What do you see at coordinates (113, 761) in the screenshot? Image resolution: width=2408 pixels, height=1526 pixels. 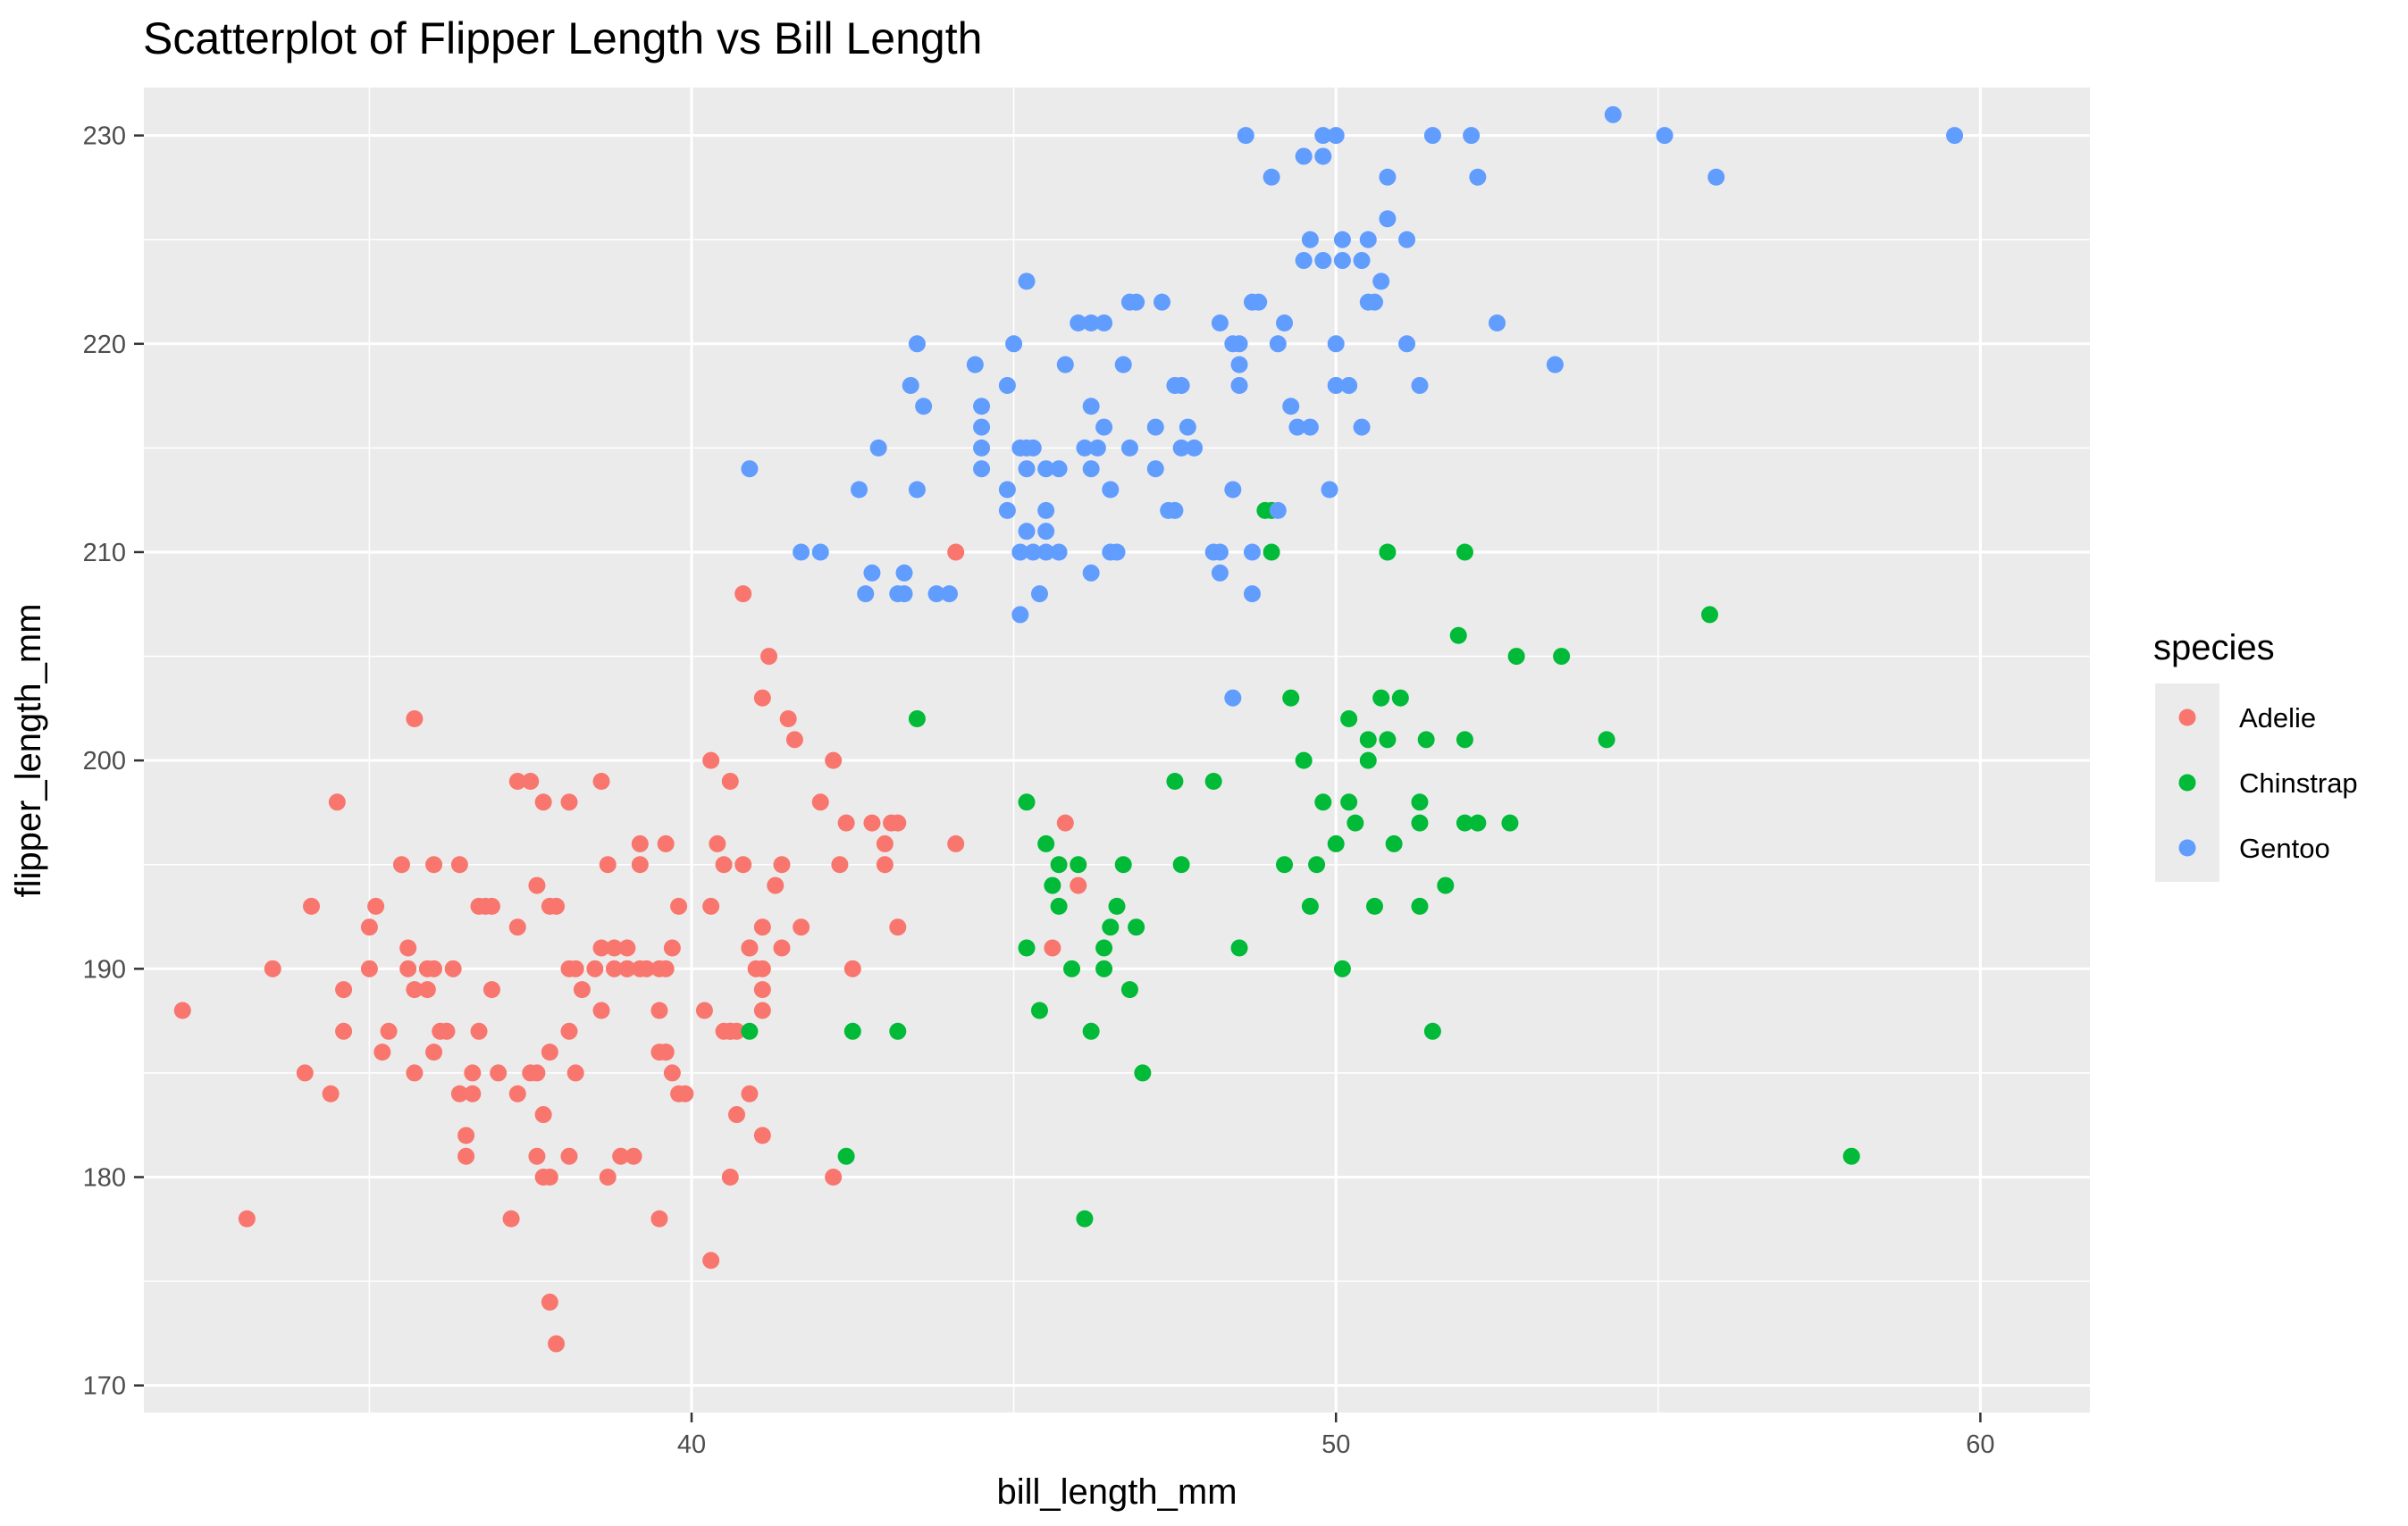 I see `y-axis: 170 180 190 200 210 220 230` at bounding box center [113, 761].